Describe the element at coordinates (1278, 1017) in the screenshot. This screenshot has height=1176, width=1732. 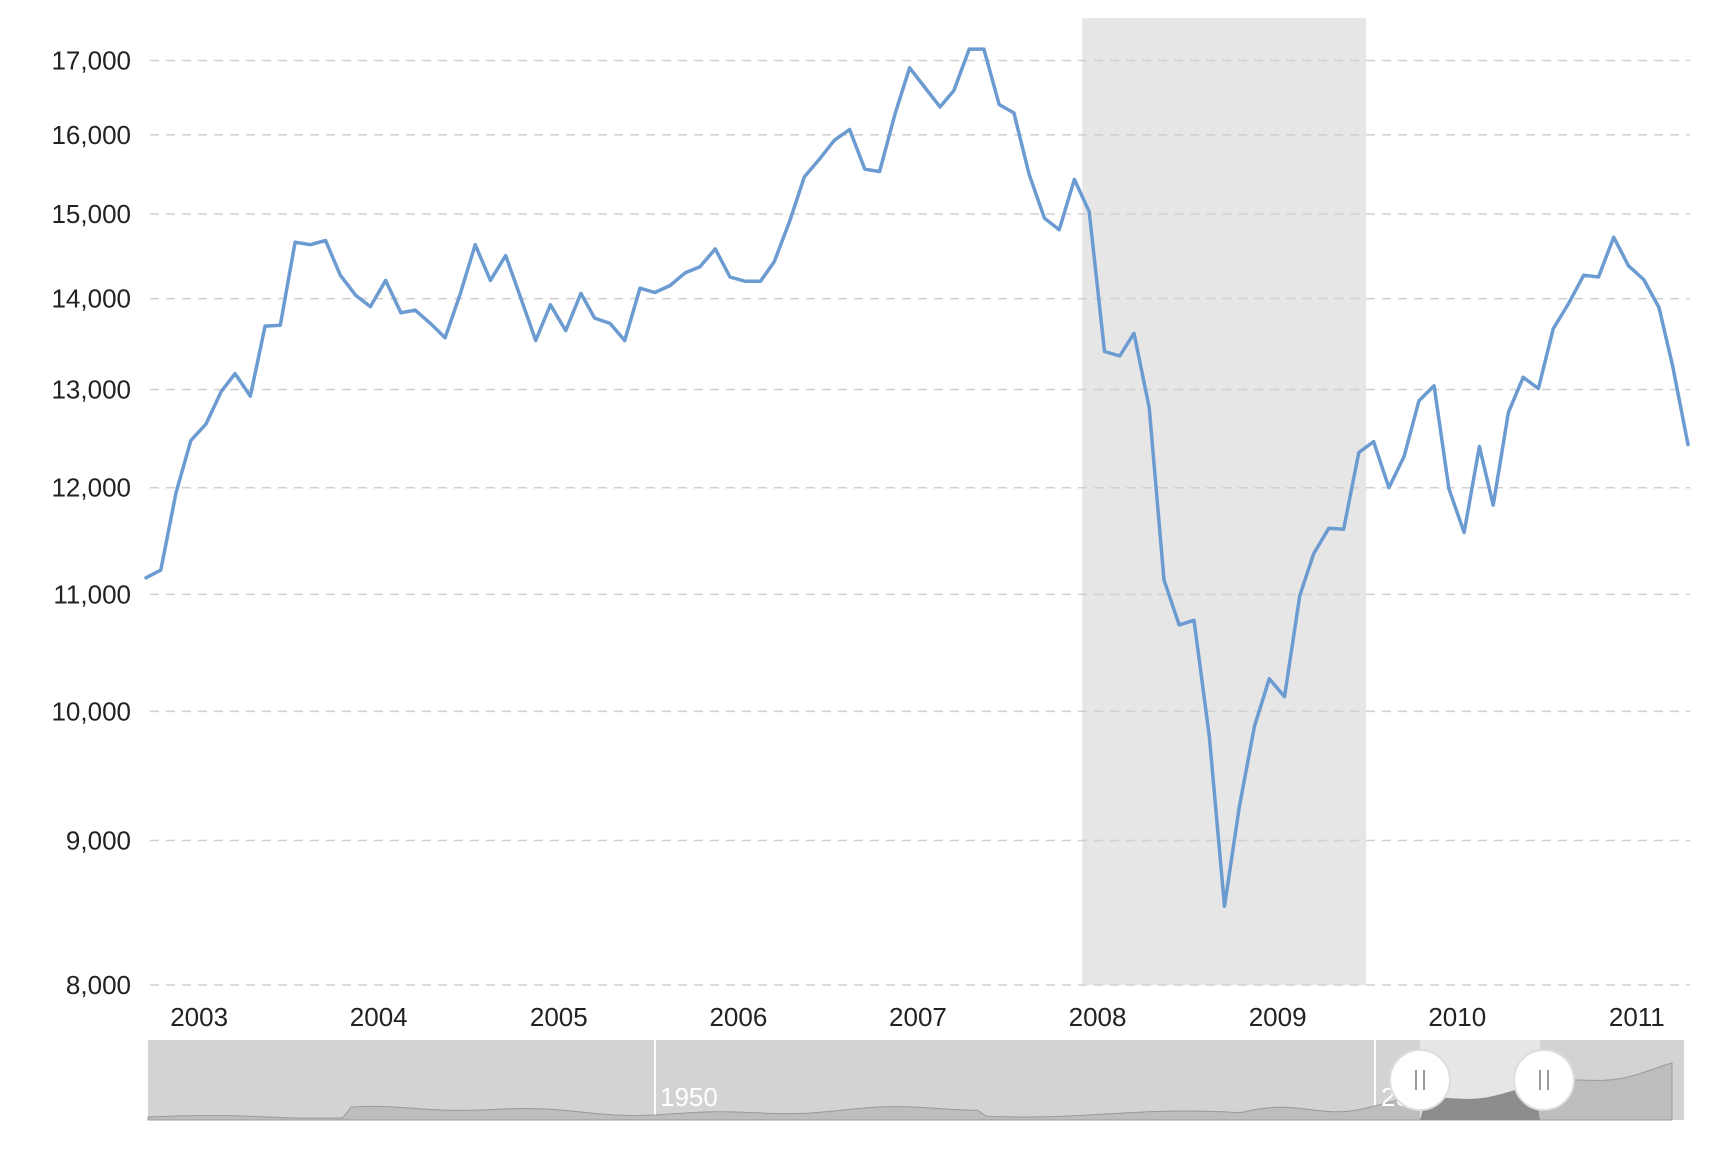
I see `x-tick-label: 2009` at that location.